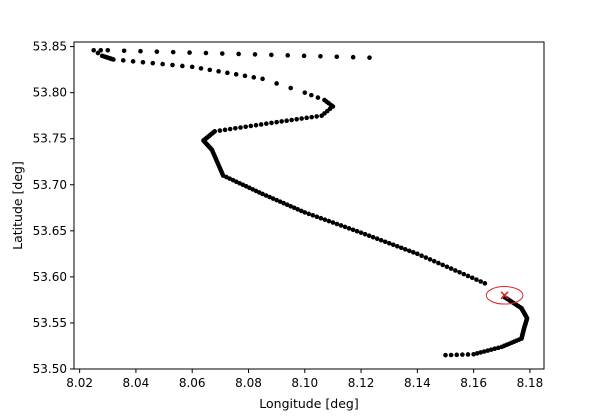  I want to click on position-ellipse, so click(504, 295).